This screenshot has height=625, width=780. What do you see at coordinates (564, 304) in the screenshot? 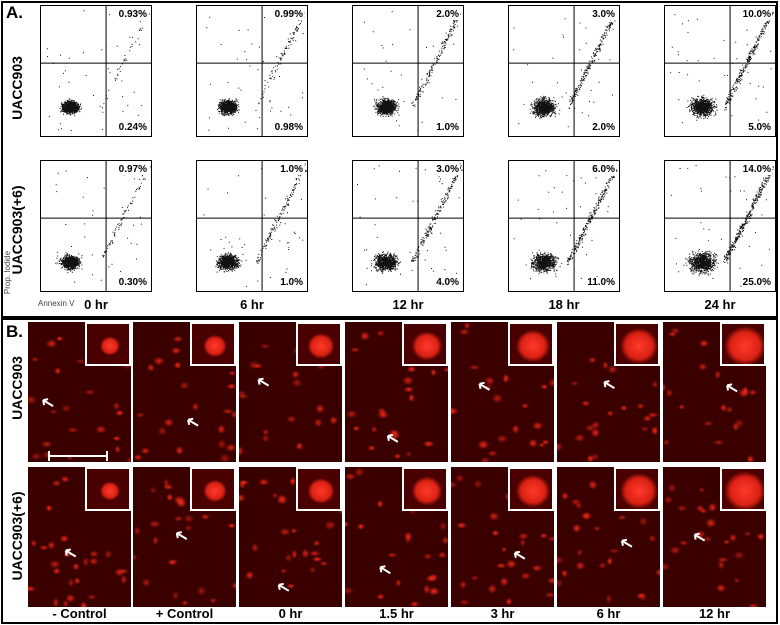
I see `timepoint-label: 18 hr` at bounding box center [564, 304].